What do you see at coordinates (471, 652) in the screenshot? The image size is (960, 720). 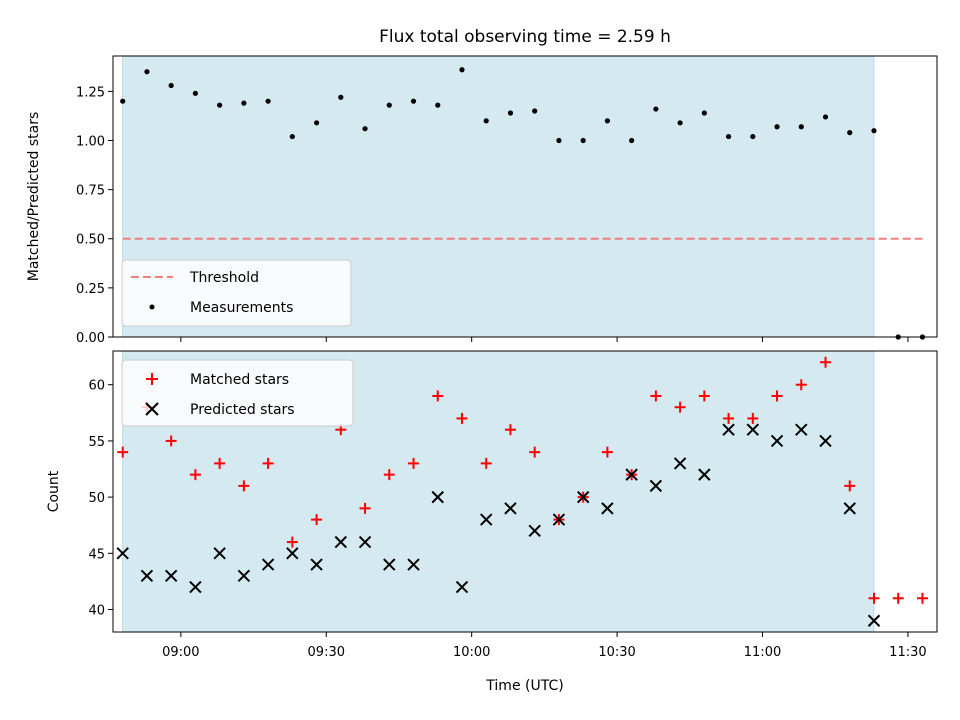 I see `bottom-x-tick-label: 10:00` at bounding box center [471, 652].